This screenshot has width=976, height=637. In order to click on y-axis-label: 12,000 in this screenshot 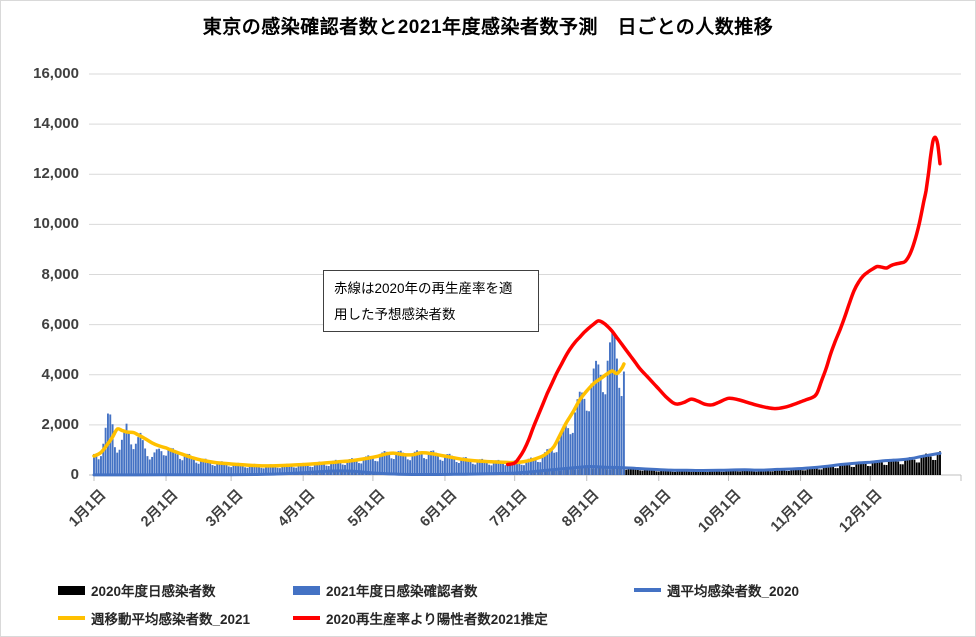, I will do `click(56, 174)`.